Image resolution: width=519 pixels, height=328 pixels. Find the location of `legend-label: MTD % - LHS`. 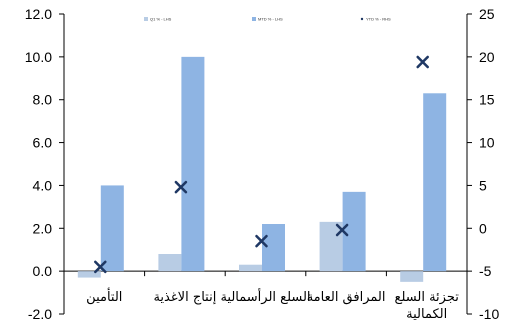

legend-label: MTD % - LHS is located at coordinates (270, 19).